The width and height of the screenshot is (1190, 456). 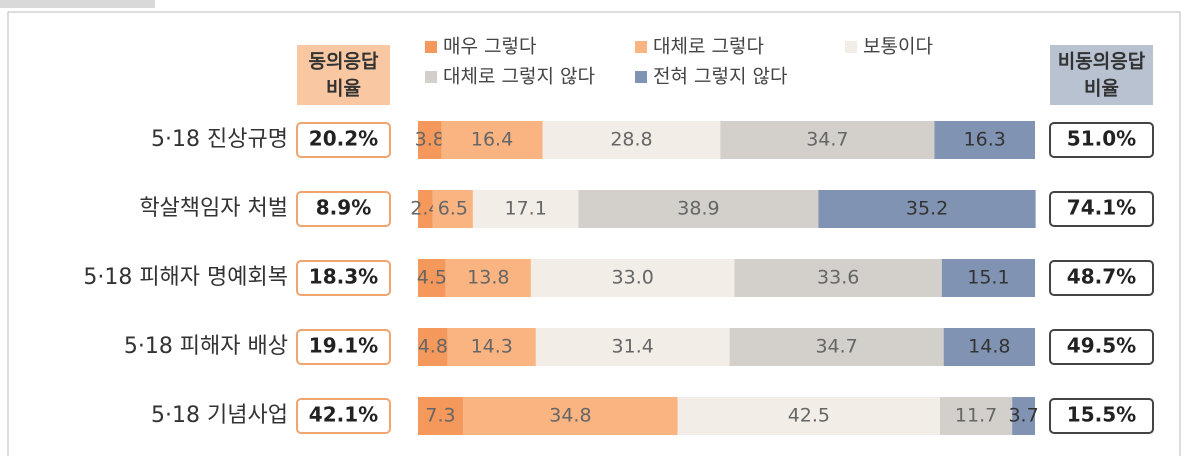 What do you see at coordinates (720, 77) in the screenshot?
I see `legend-label: 전혀 그렇지 않다` at bounding box center [720, 77].